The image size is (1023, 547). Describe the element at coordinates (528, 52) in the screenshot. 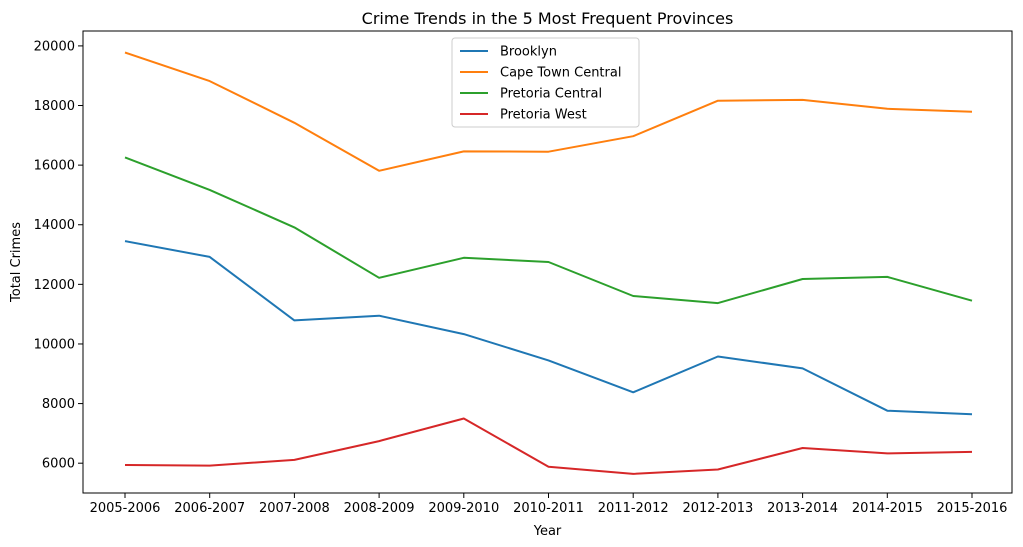

I see `legend-label: Brooklyn` at that location.